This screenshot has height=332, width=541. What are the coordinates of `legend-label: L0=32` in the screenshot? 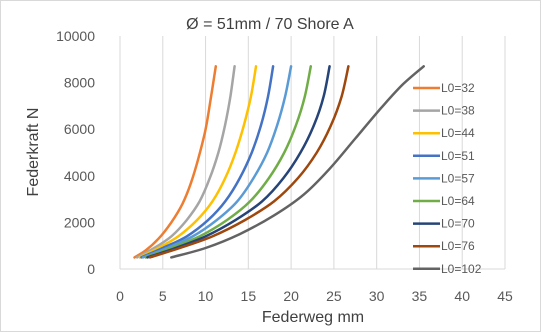 It's located at (458, 88).